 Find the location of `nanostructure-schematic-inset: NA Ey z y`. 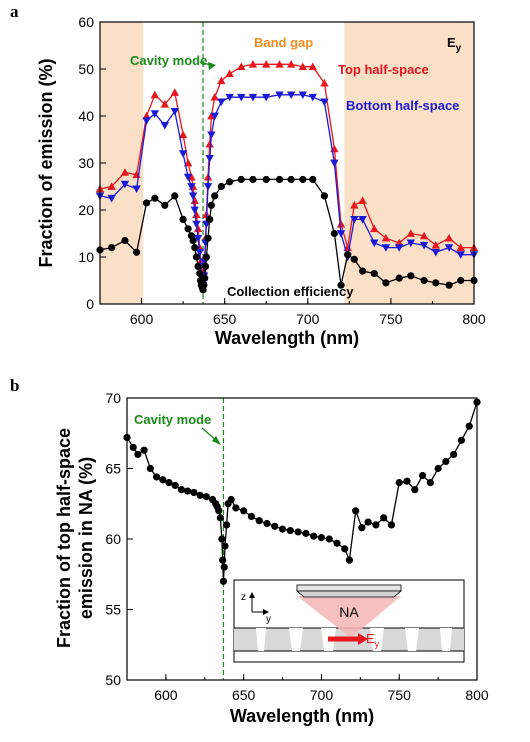

nanostructure-schematic-inset: NA Ey z y is located at coordinates (349, 621).